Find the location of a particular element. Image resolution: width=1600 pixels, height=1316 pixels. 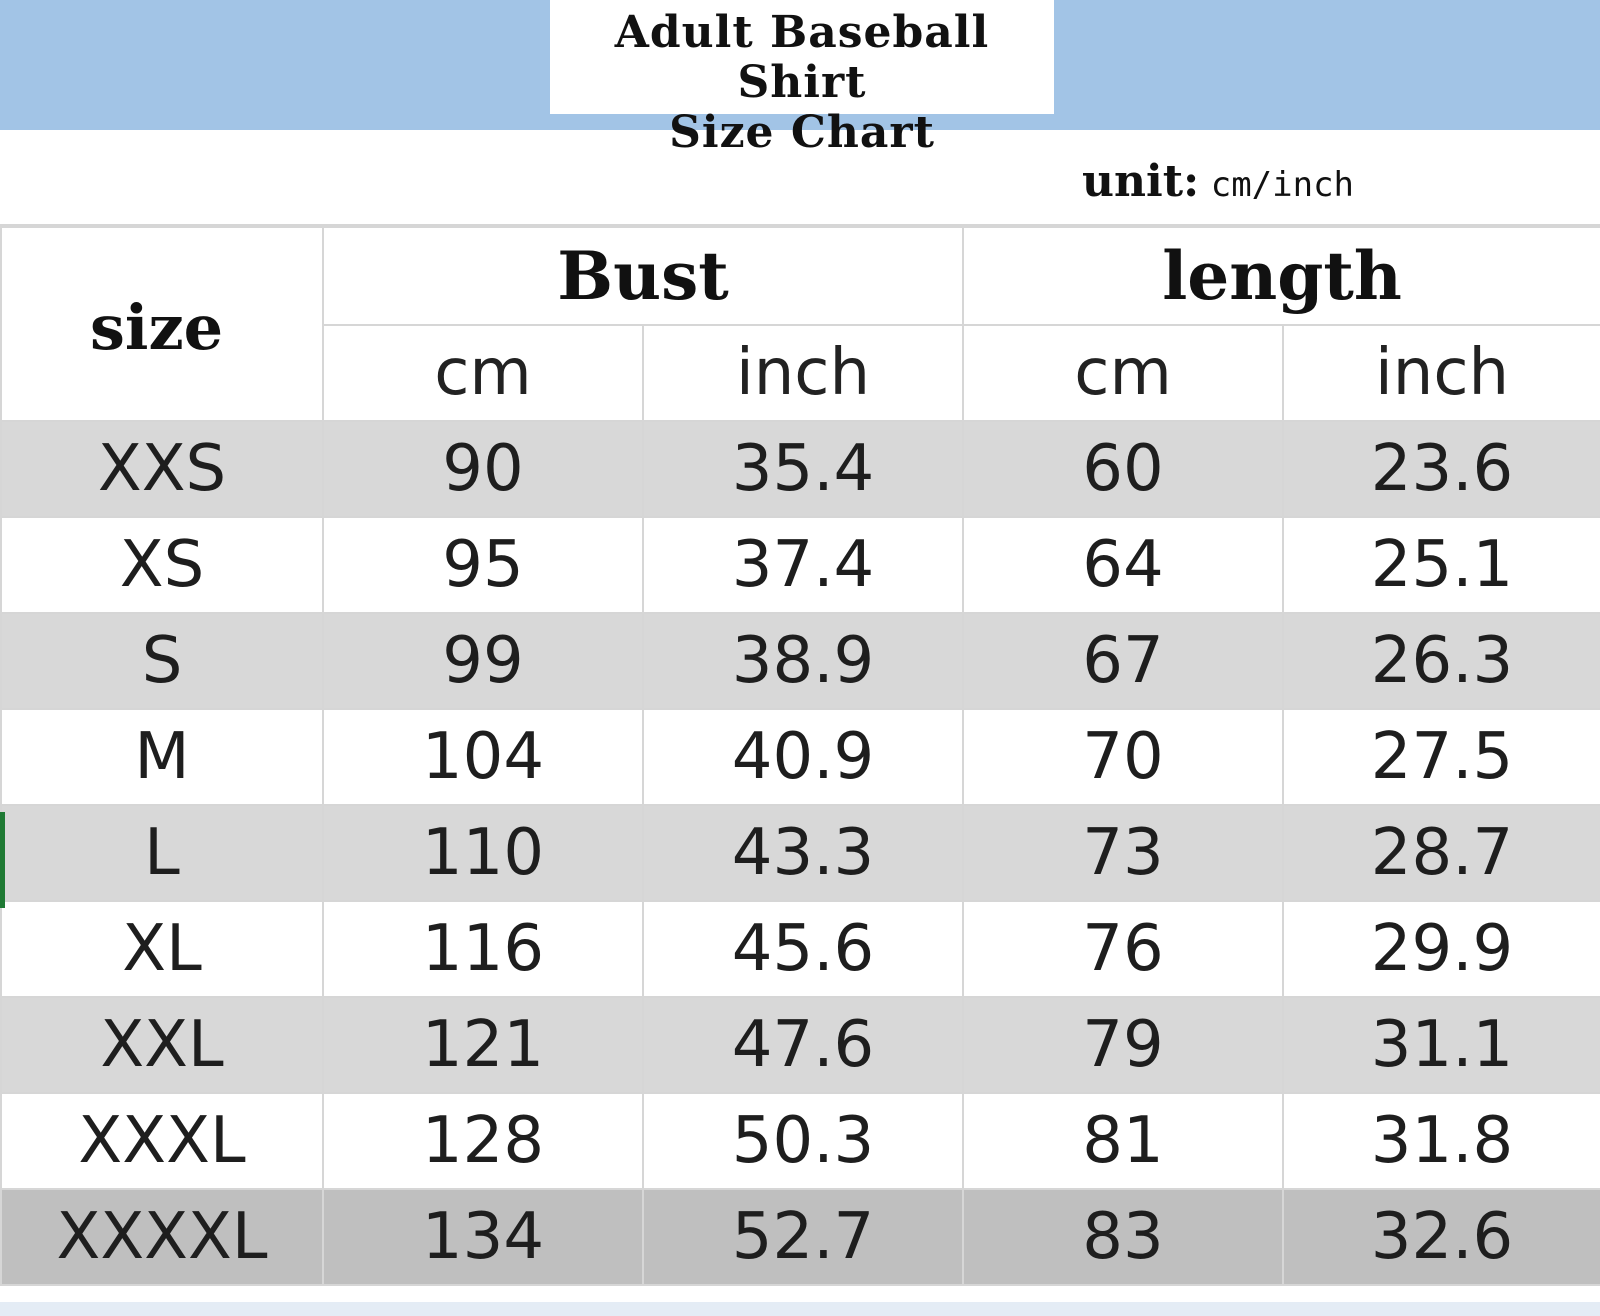

bust-inch-cell: 52.7 is located at coordinates (803, 1237).